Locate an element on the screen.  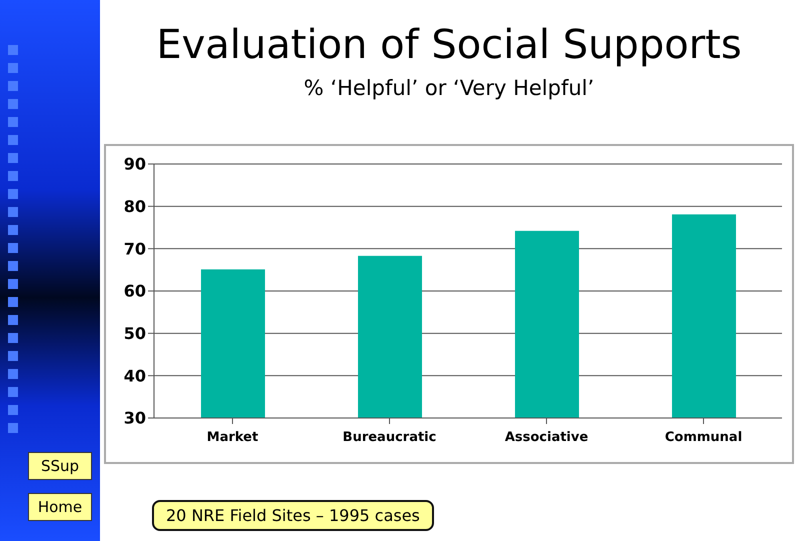
text: SSup is located at coordinates (60, 466).